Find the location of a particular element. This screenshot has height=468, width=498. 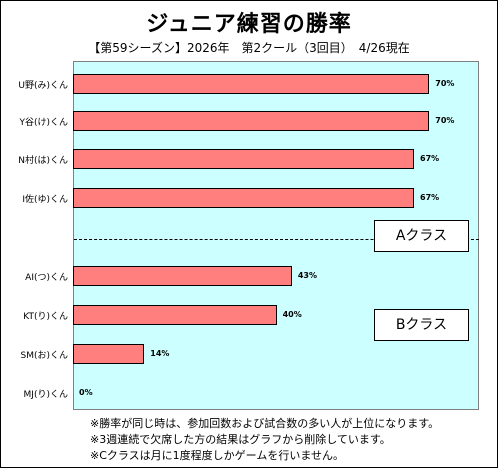

class-b-label: Bクラス is located at coordinates (421, 325).